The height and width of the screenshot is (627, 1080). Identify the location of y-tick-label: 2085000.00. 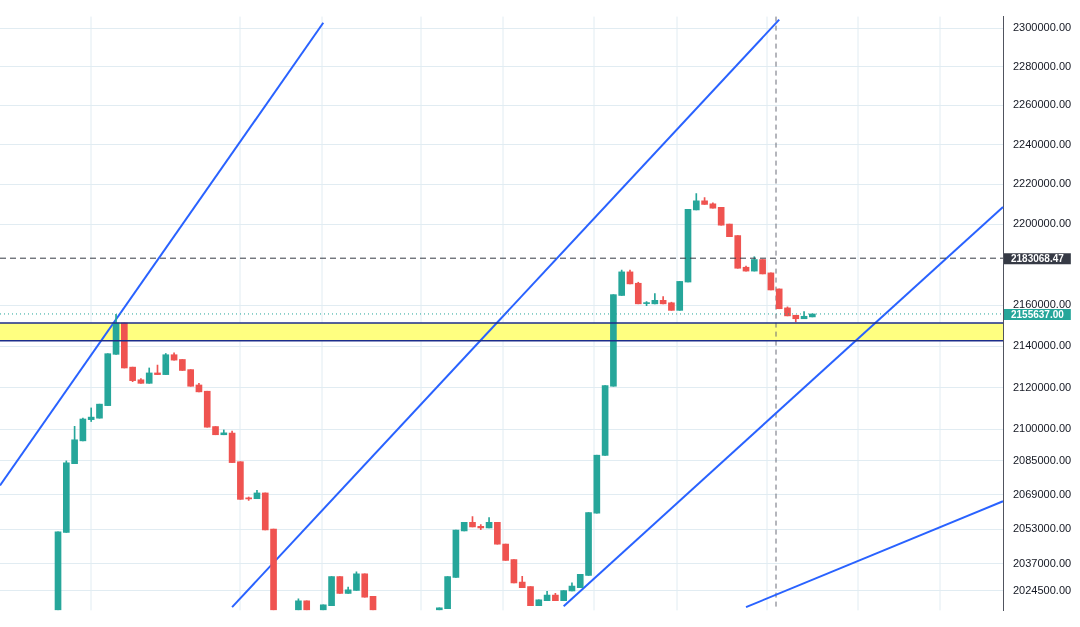
(1042, 459).